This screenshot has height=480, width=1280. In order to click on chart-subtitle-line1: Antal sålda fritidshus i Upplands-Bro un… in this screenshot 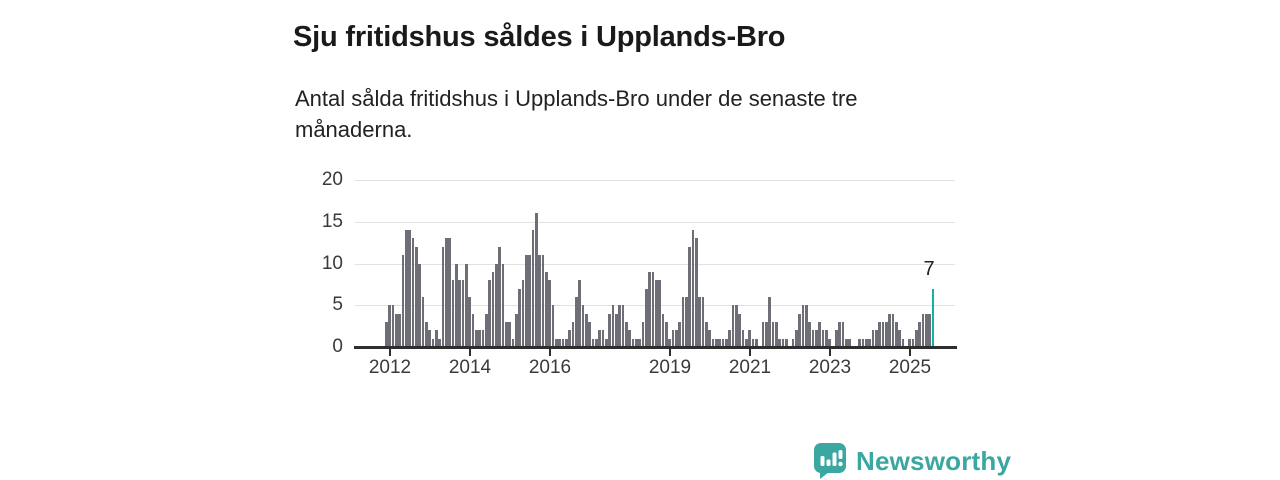, I will do `click(576, 98)`.